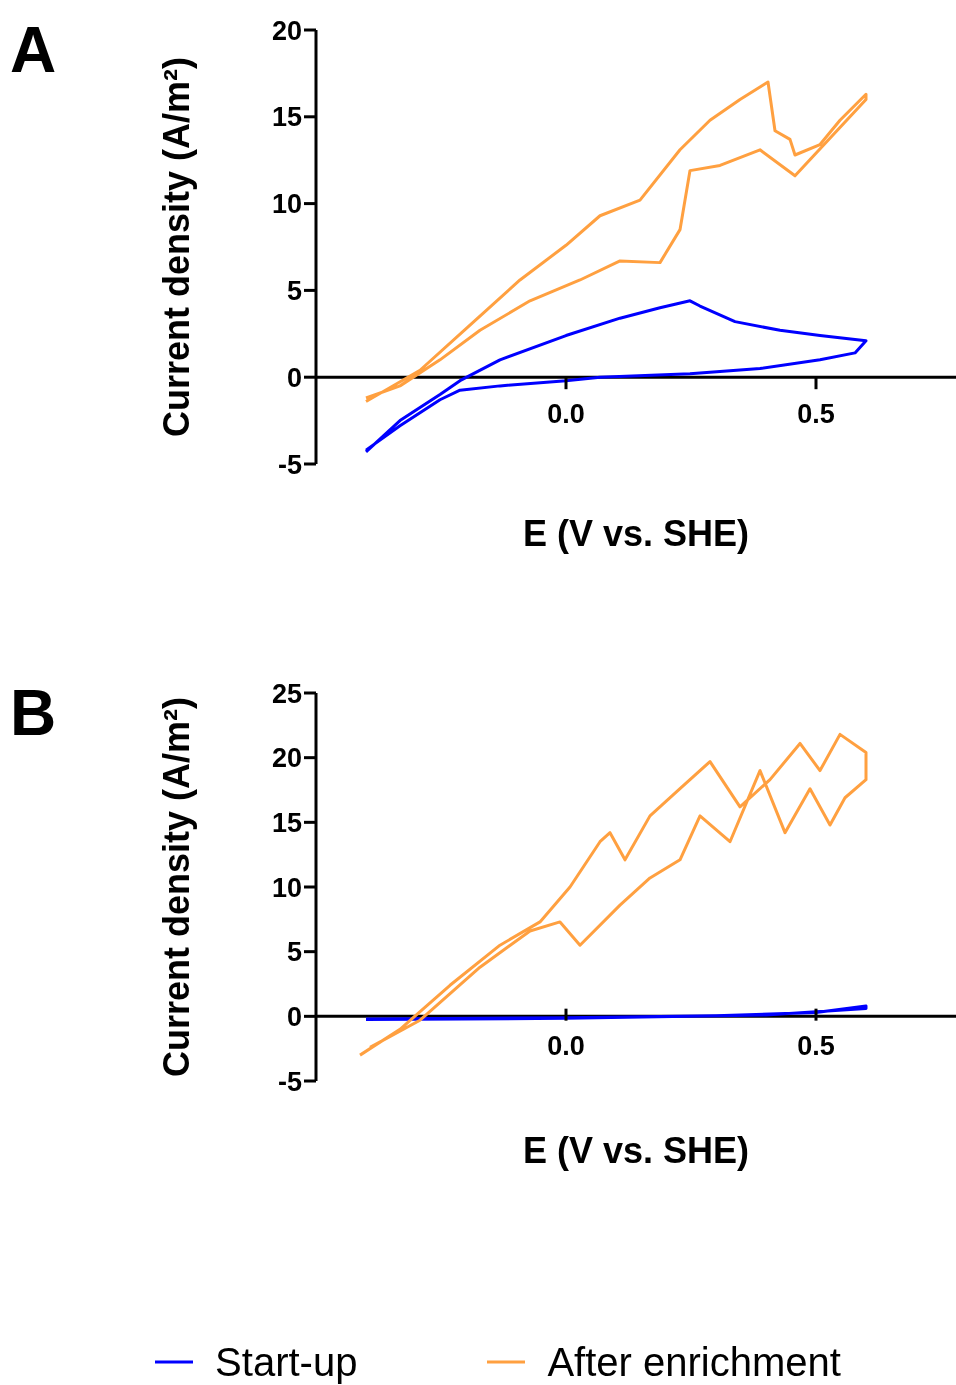  I want to click on chart-title: B, so click(33, 713).